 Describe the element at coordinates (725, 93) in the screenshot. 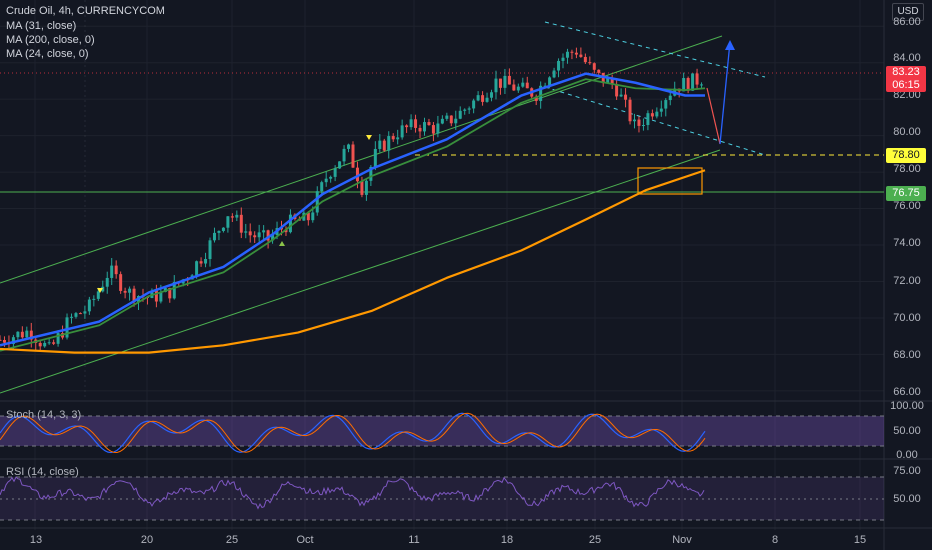

I see `projection-up-arrow` at that location.